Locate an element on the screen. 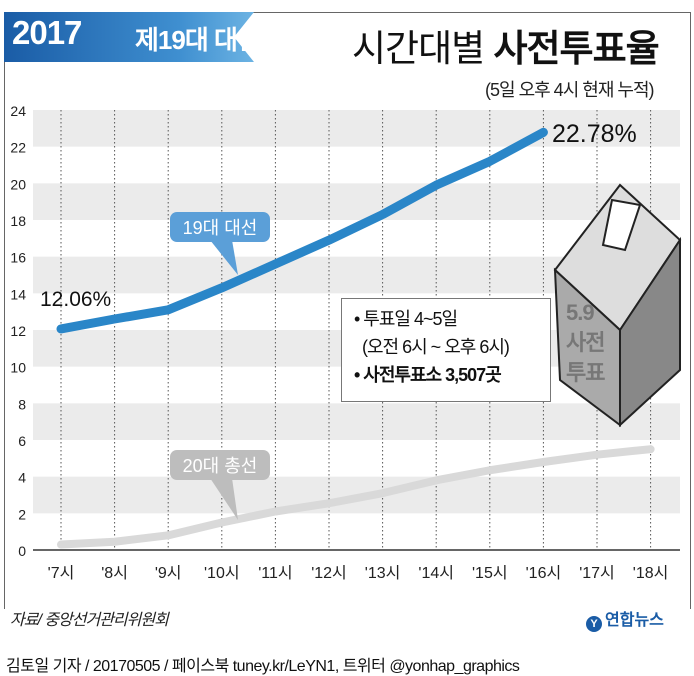 The width and height of the screenshot is (694, 676). subtitle: (5일 오후 4시 현재 누적) is located at coordinates (569, 90).